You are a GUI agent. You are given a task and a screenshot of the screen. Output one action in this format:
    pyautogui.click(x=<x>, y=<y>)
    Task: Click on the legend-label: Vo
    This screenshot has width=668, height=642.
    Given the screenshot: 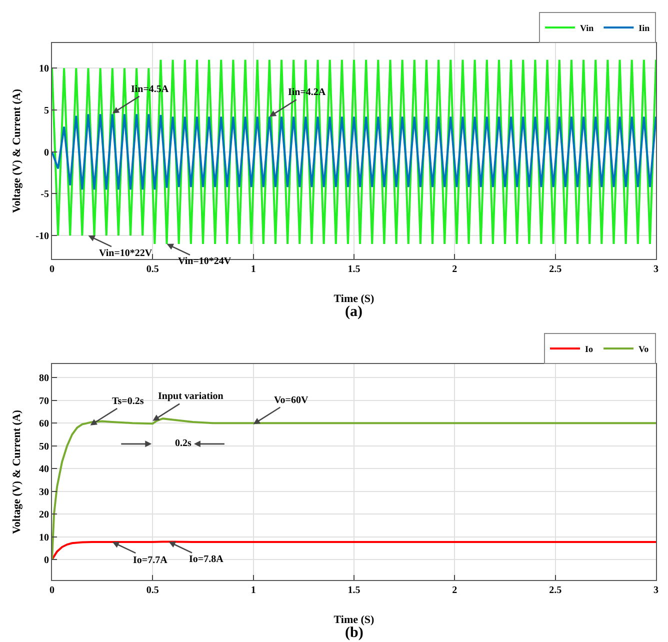 What is the action you would take?
    pyautogui.click(x=644, y=349)
    